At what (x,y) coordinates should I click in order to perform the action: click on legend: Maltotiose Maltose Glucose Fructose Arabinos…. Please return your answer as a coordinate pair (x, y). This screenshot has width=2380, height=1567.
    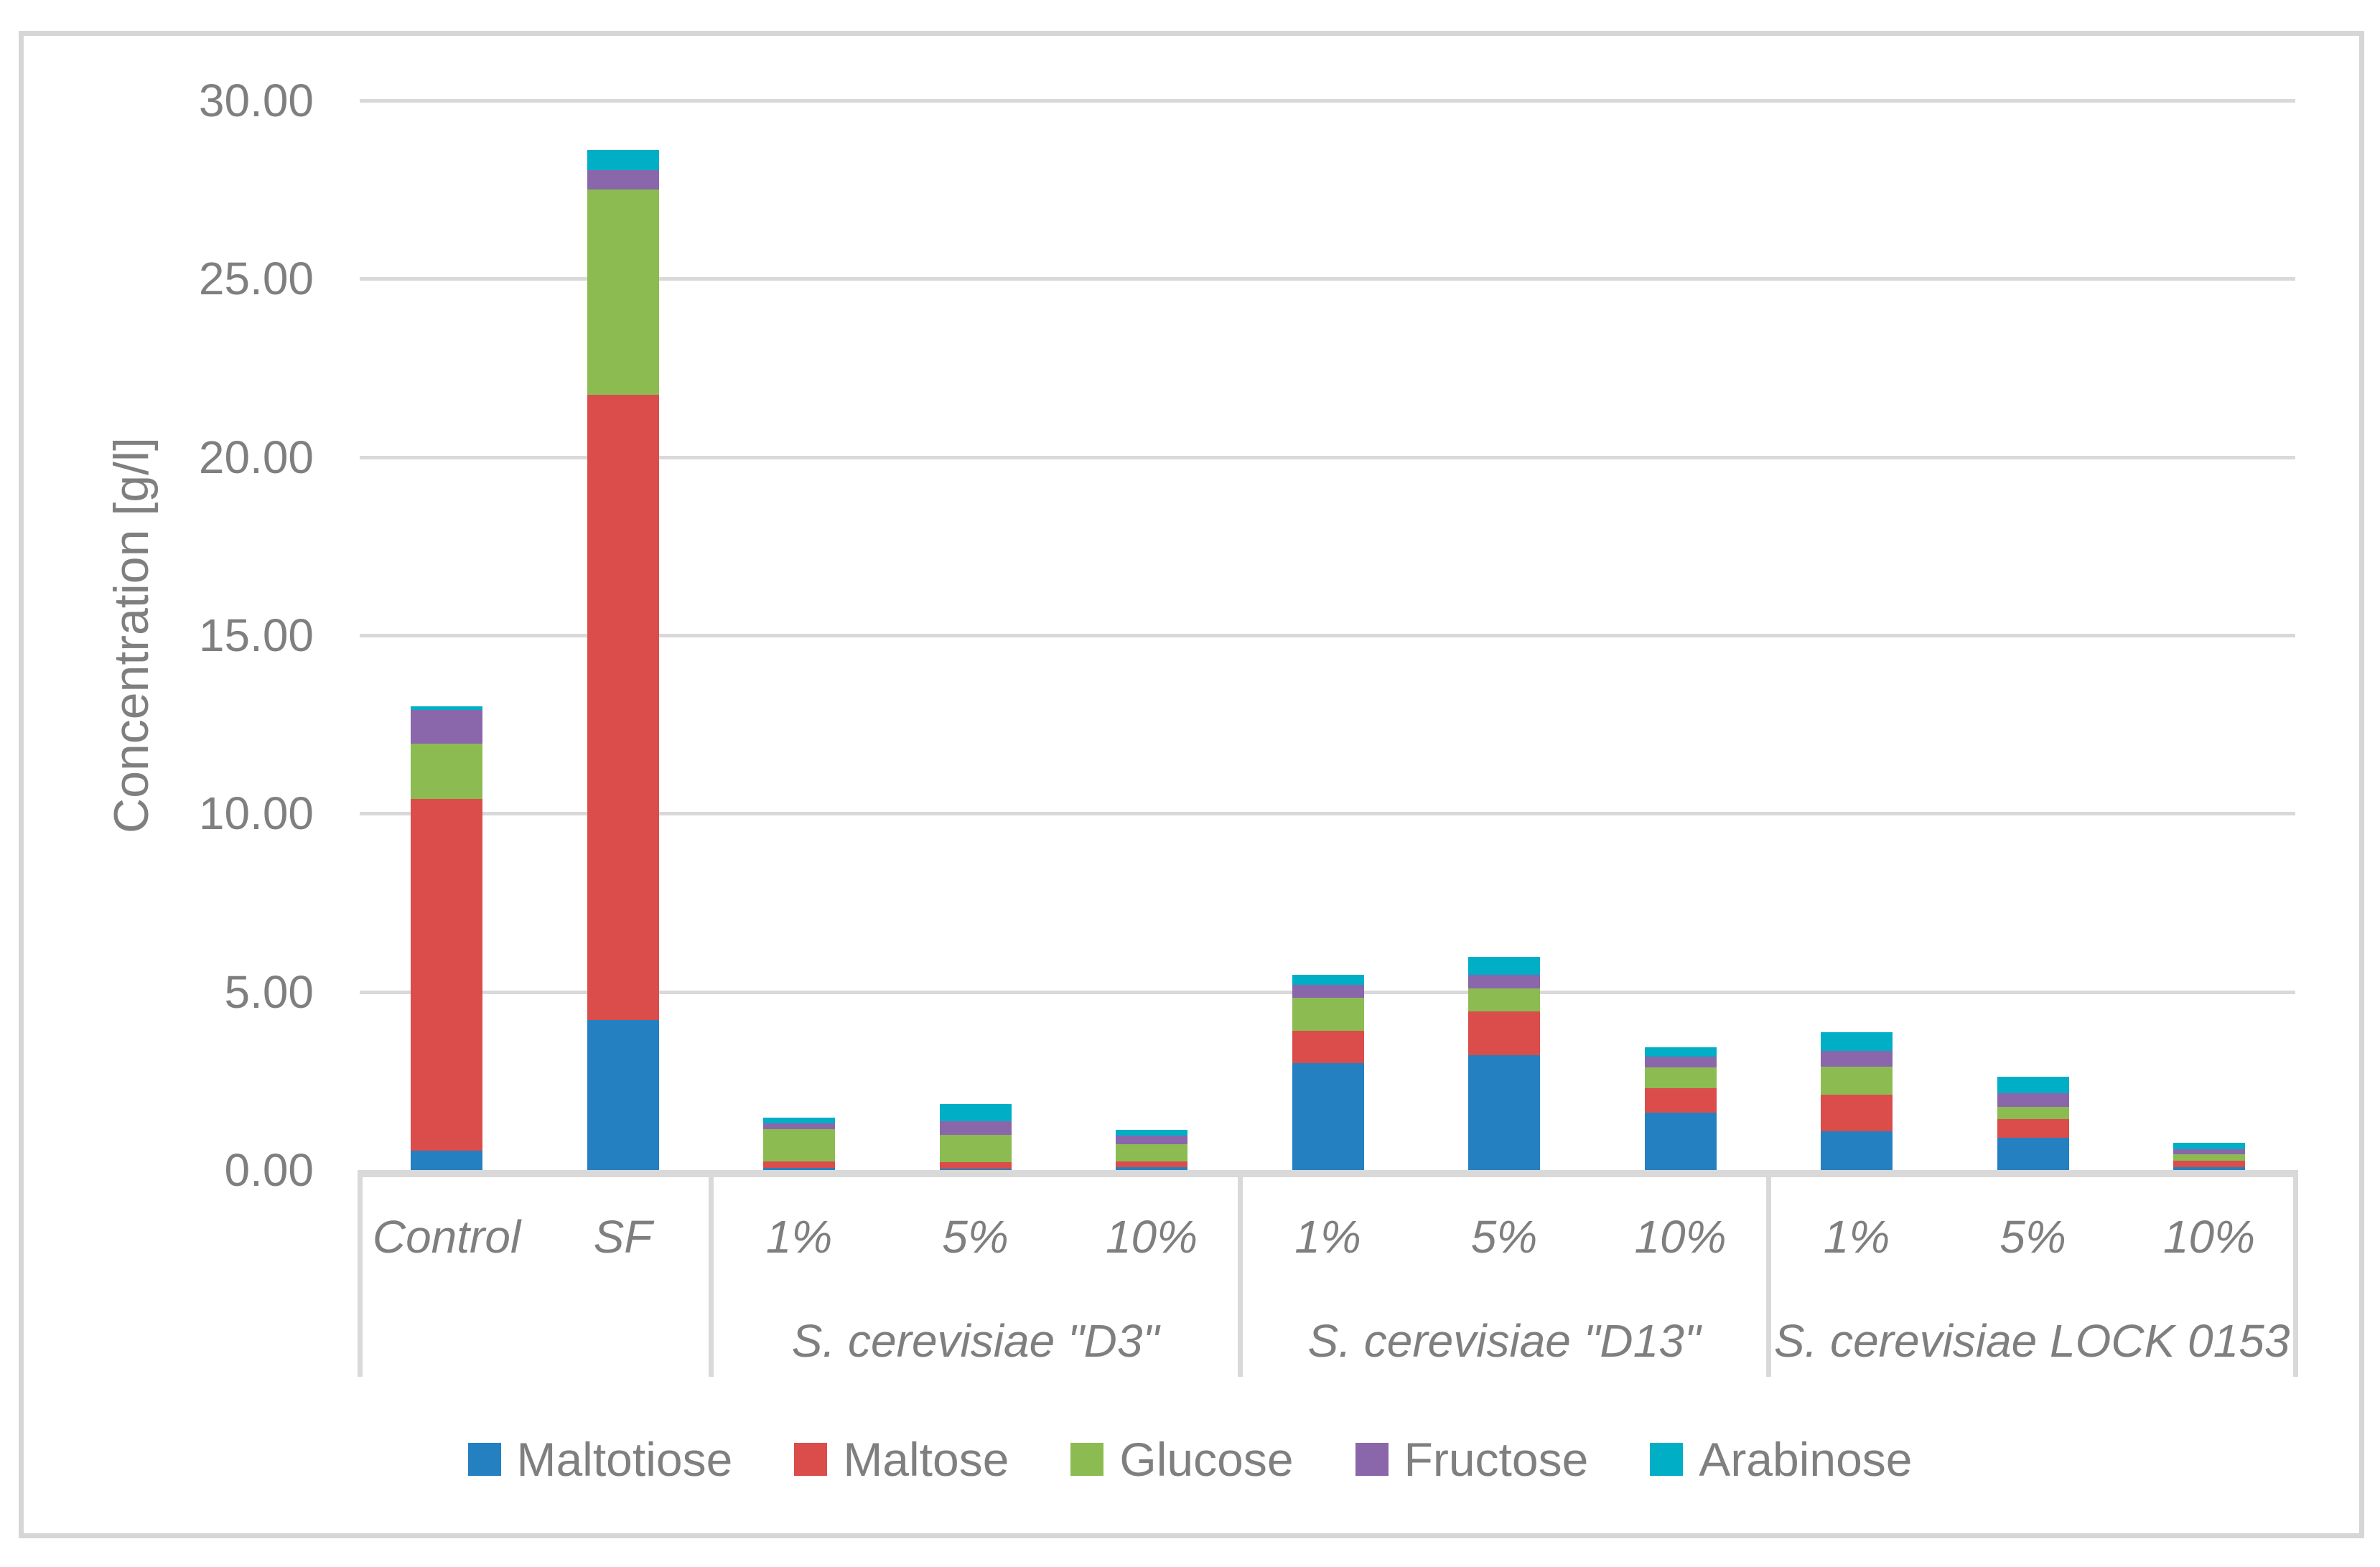
    Looking at the image, I should click on (1190, 1459).